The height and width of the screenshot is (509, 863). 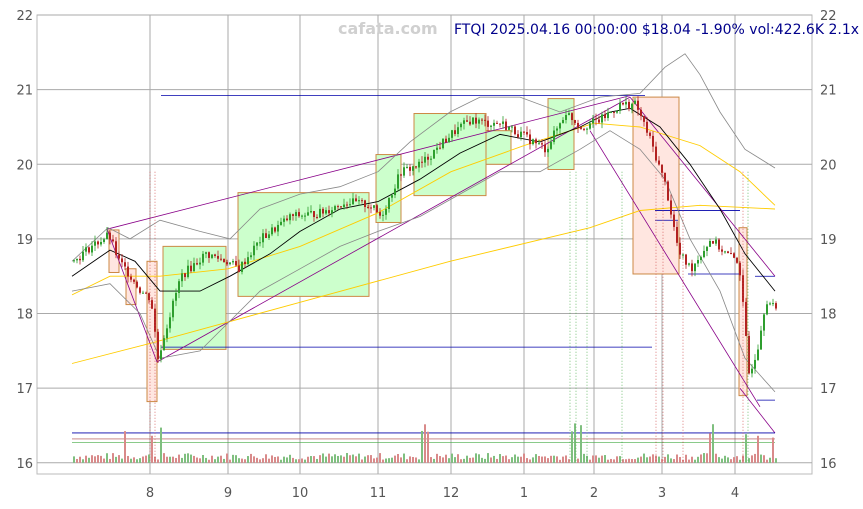 What do you see at coordinates (24, 165) in the screenshot?
I see `y-tick-label-left: 20` at bounding box center [24, 165].